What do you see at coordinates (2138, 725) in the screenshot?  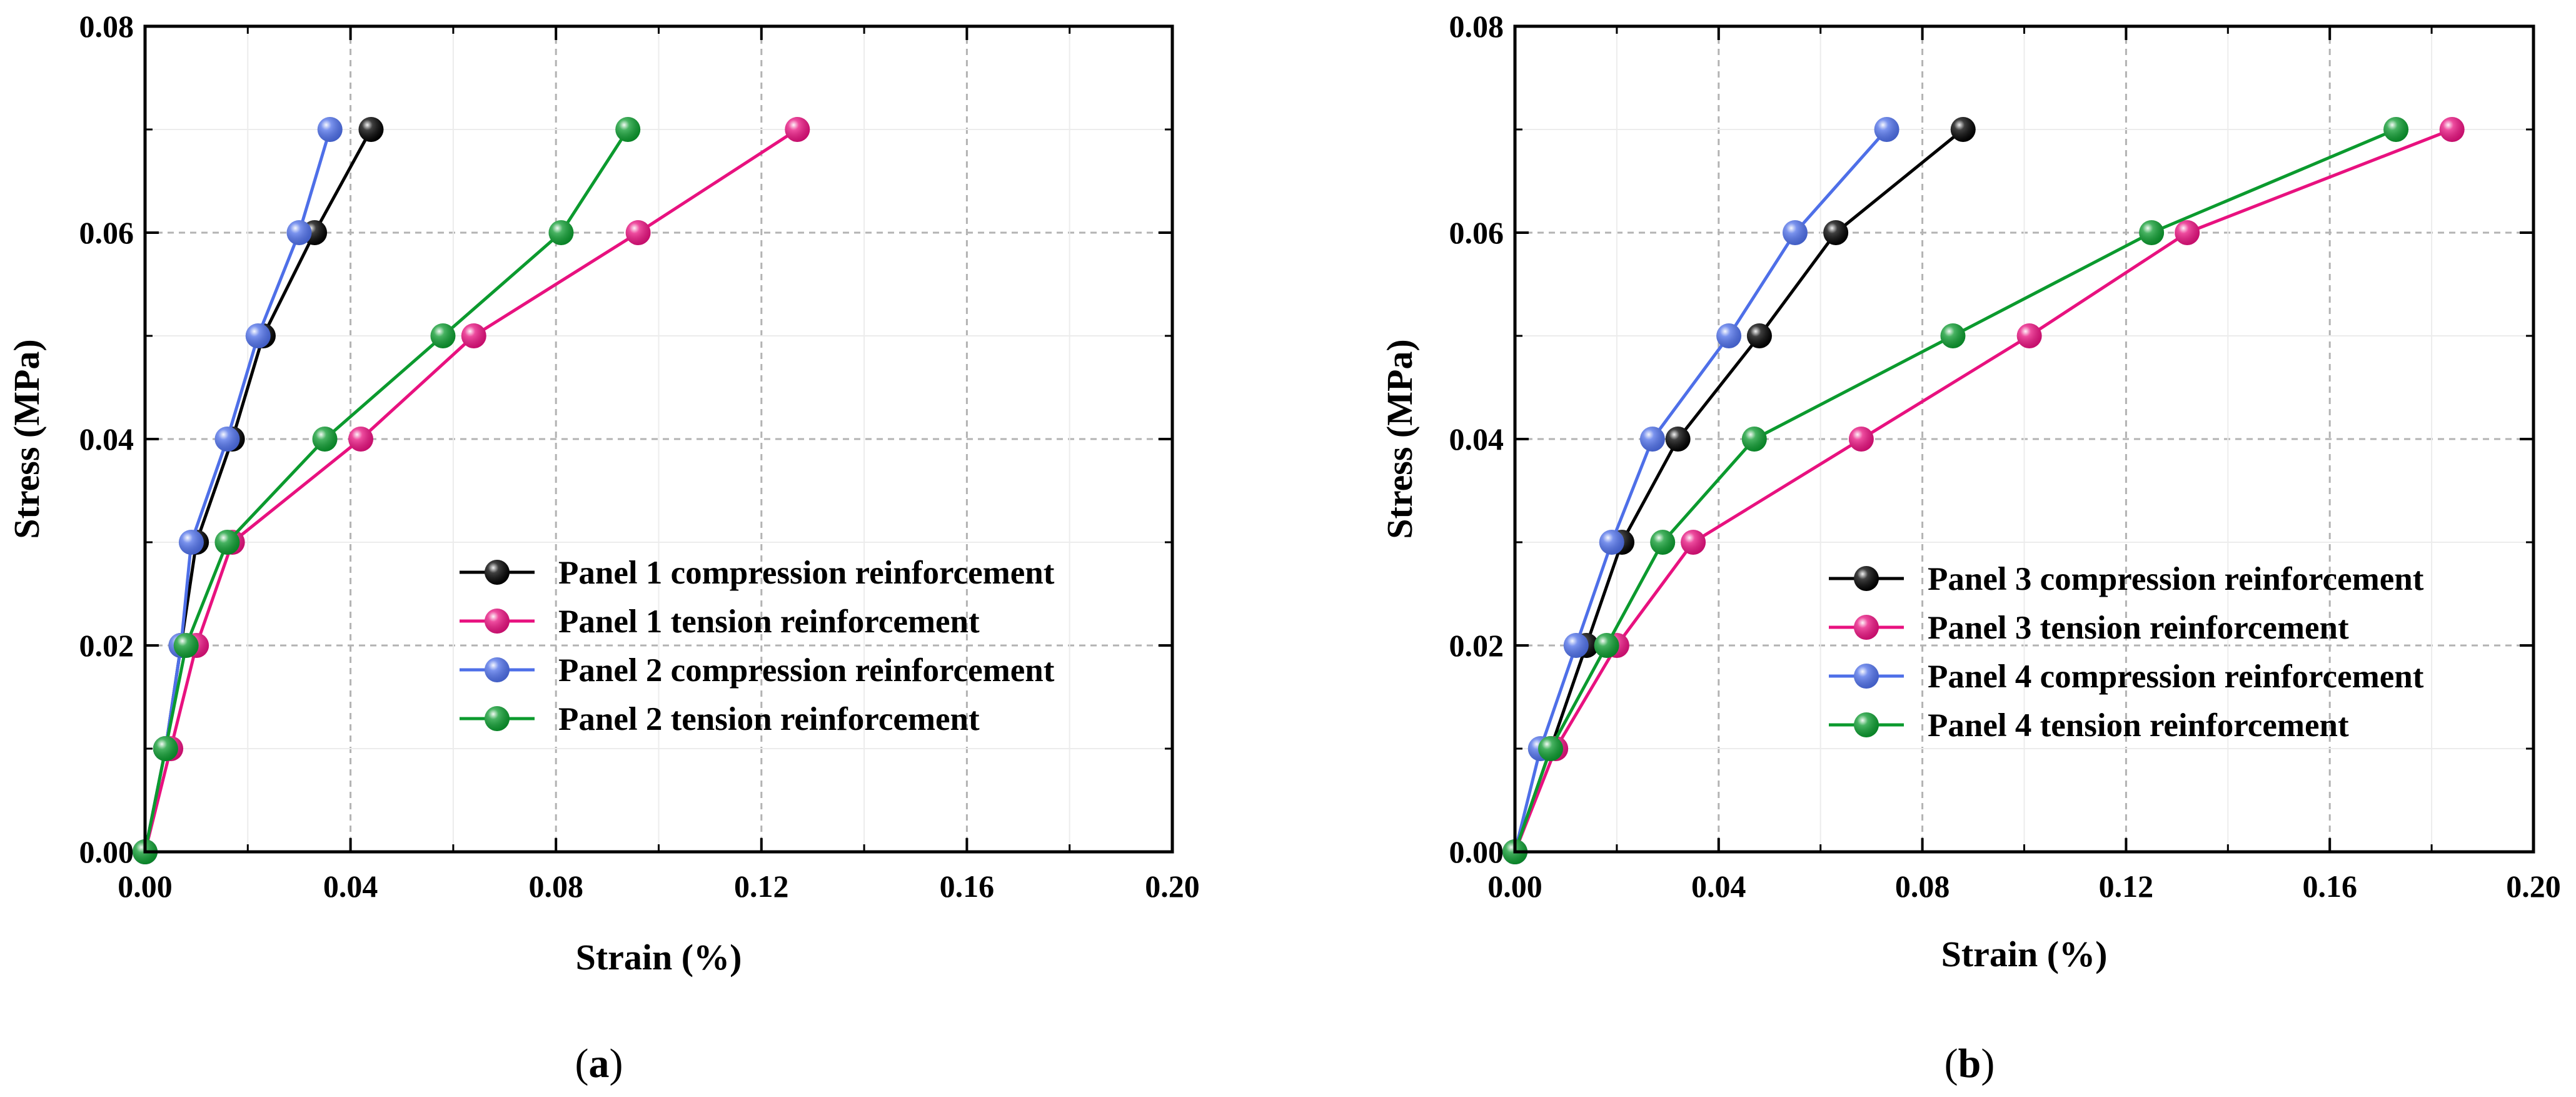 I see `legend-label: Panel 4 tension reinforcement` at bounding box center [2138, 725].